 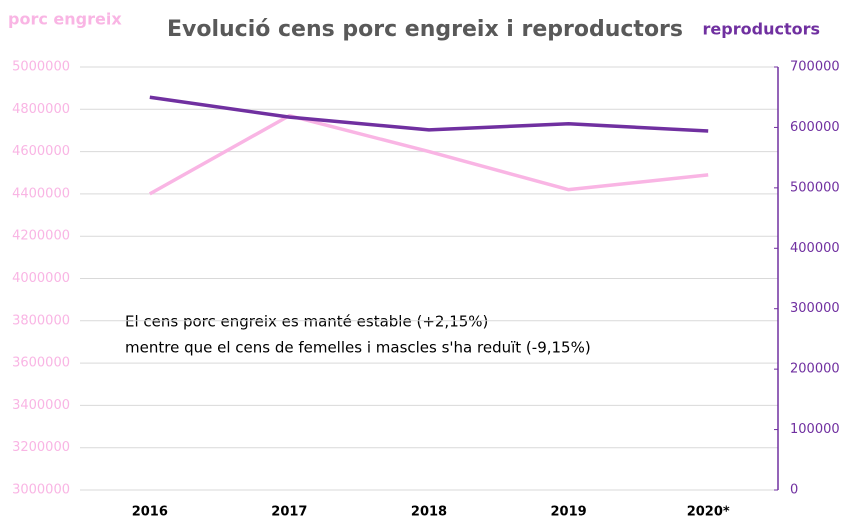 What do you see at coordinates (815, 308) in the screenshot?
I see `y2-tick-label: 300000` at bounding box center [815, 308].